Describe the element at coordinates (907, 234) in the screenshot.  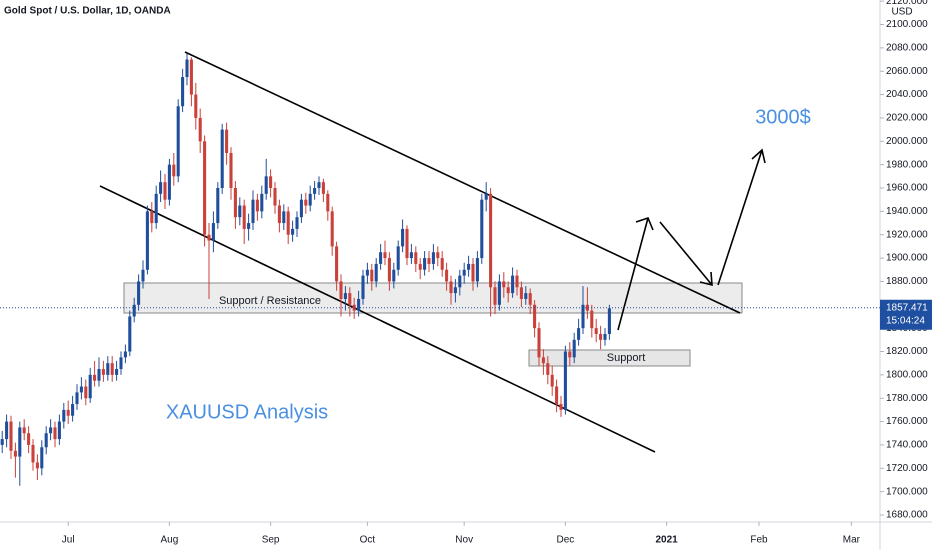
I see `y-tick-label: 1920.000` at that location.